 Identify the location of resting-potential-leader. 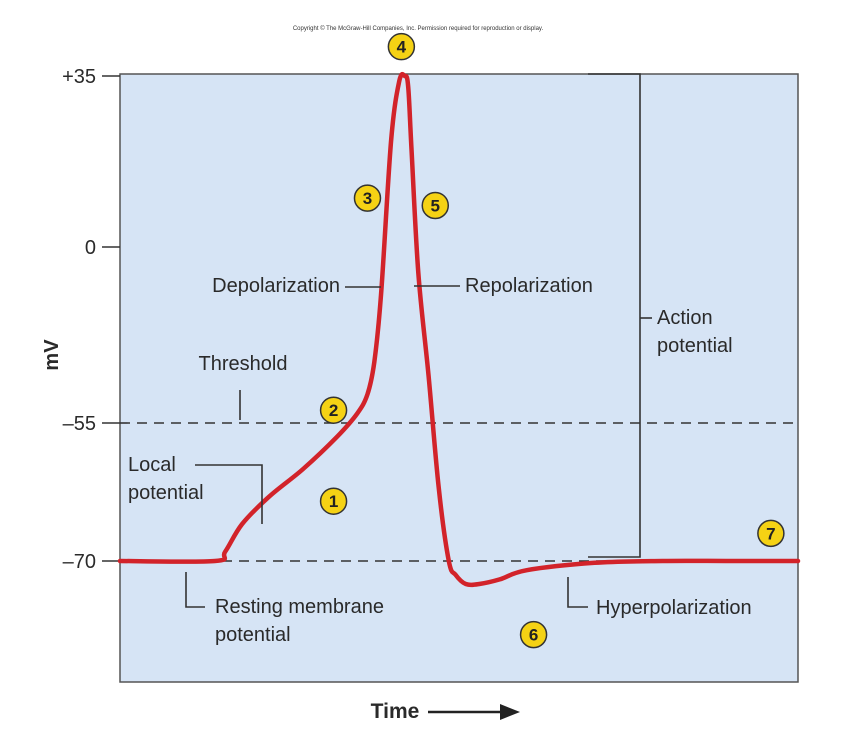
(195, 590).